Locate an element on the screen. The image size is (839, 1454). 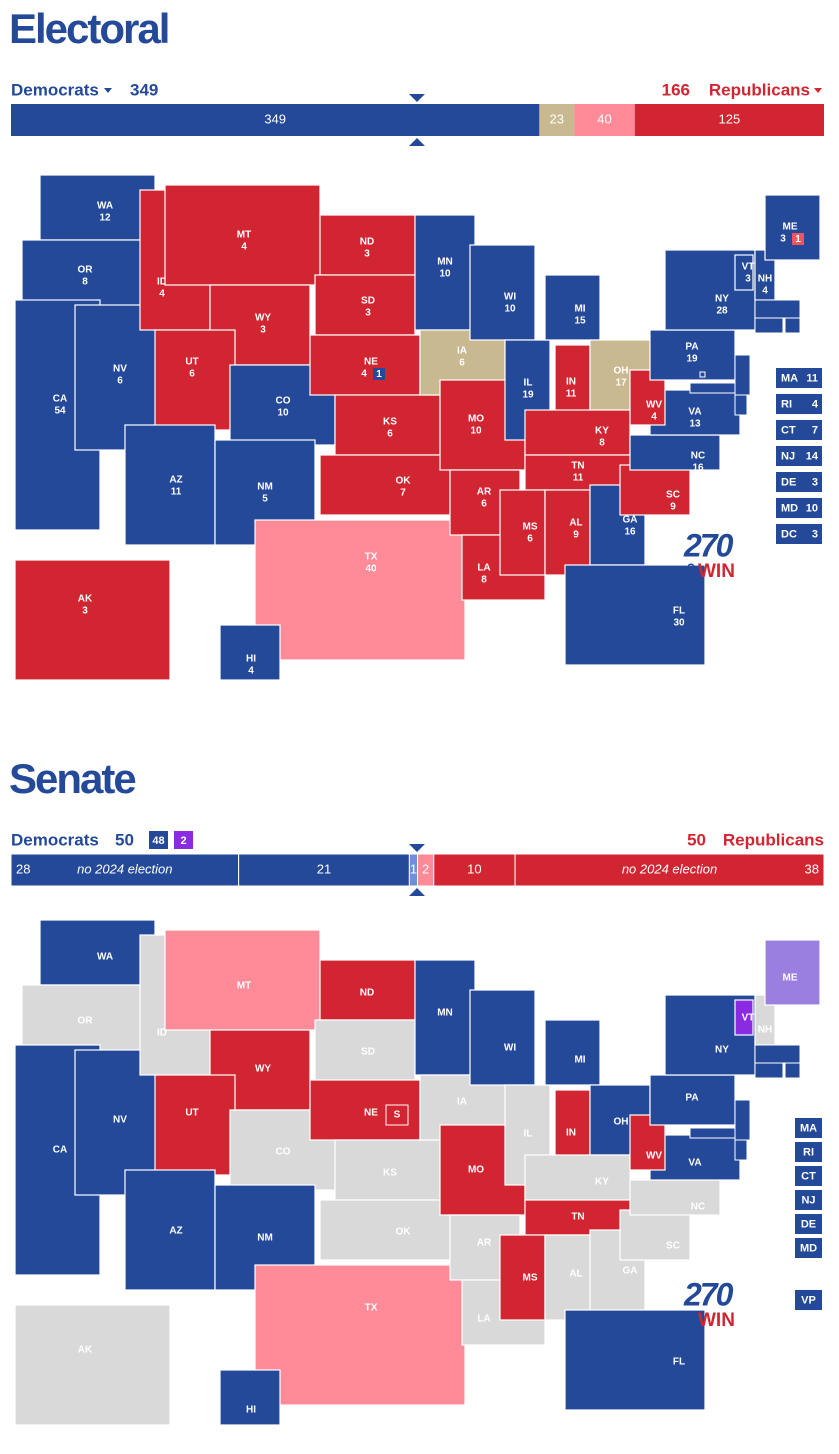
state-label: AK is located at coordinates (85, 1350).